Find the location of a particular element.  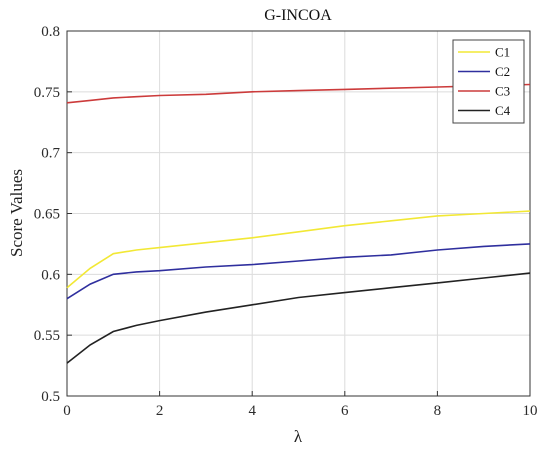

legend-box is located at coordinates (488, 81).